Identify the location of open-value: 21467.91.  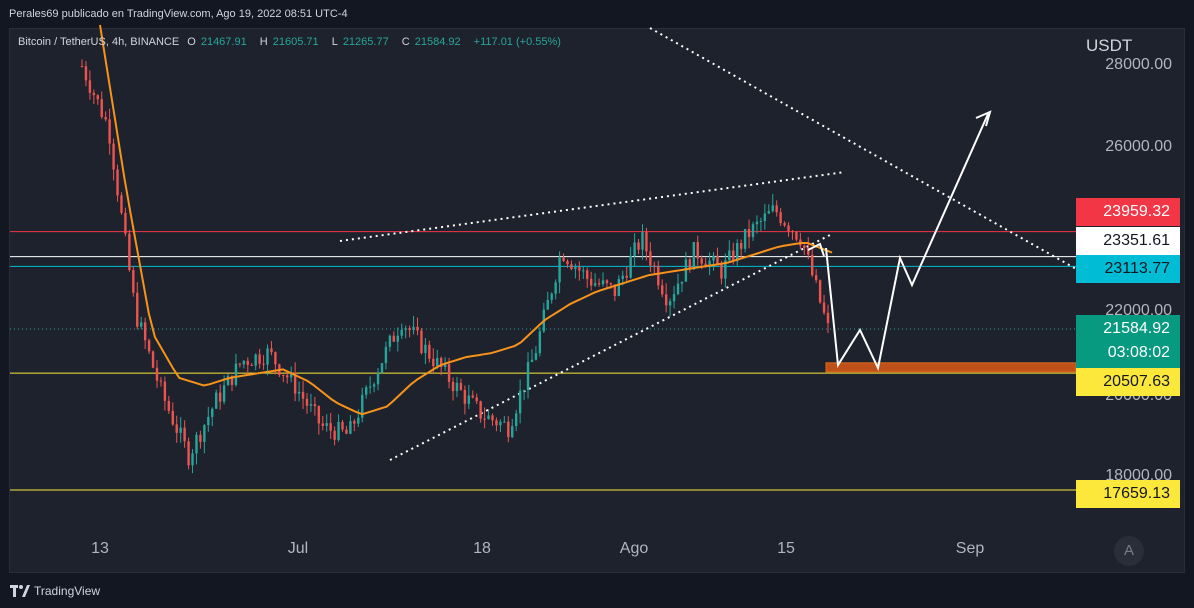
(223, 42).